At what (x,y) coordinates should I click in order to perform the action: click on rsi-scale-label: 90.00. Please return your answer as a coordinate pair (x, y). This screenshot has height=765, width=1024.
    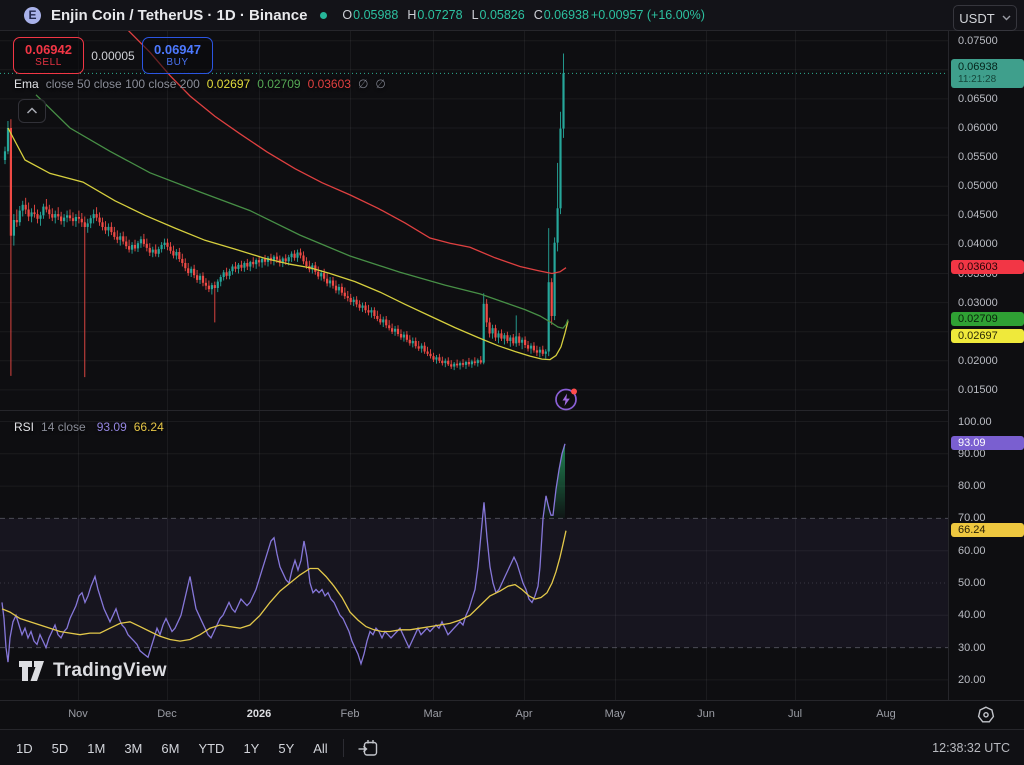
    Looking at the image, I should click on (972, 454).